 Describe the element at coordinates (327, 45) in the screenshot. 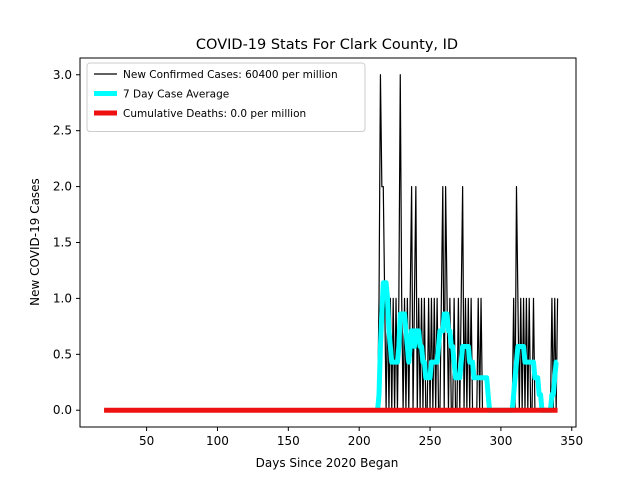

I see `chart-title: COVID-19 Stats For Clark County, ID` at that location.